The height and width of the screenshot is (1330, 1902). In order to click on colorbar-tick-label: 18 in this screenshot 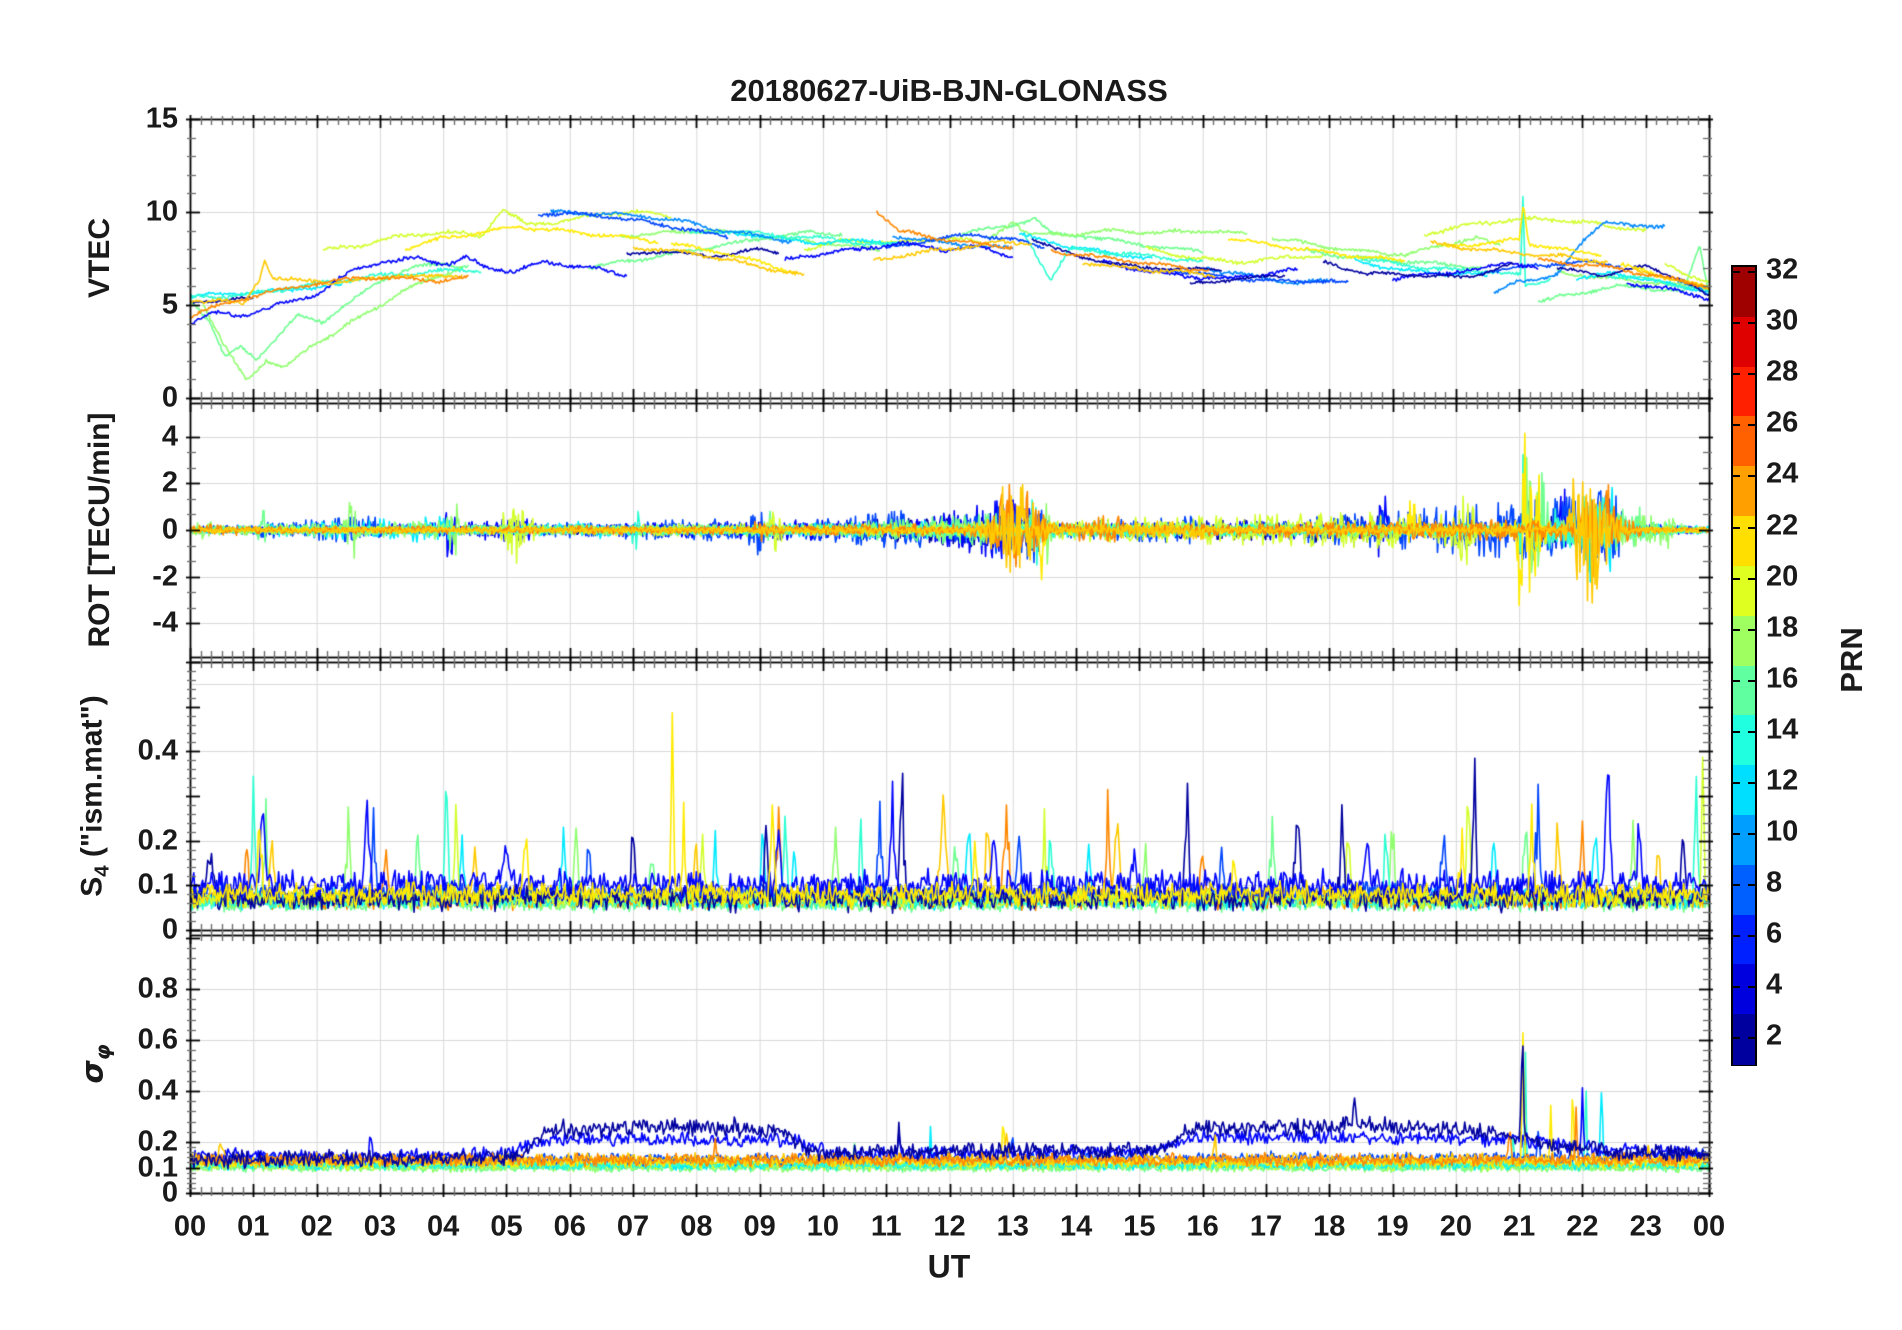, I will do `click(1782, 627)`.